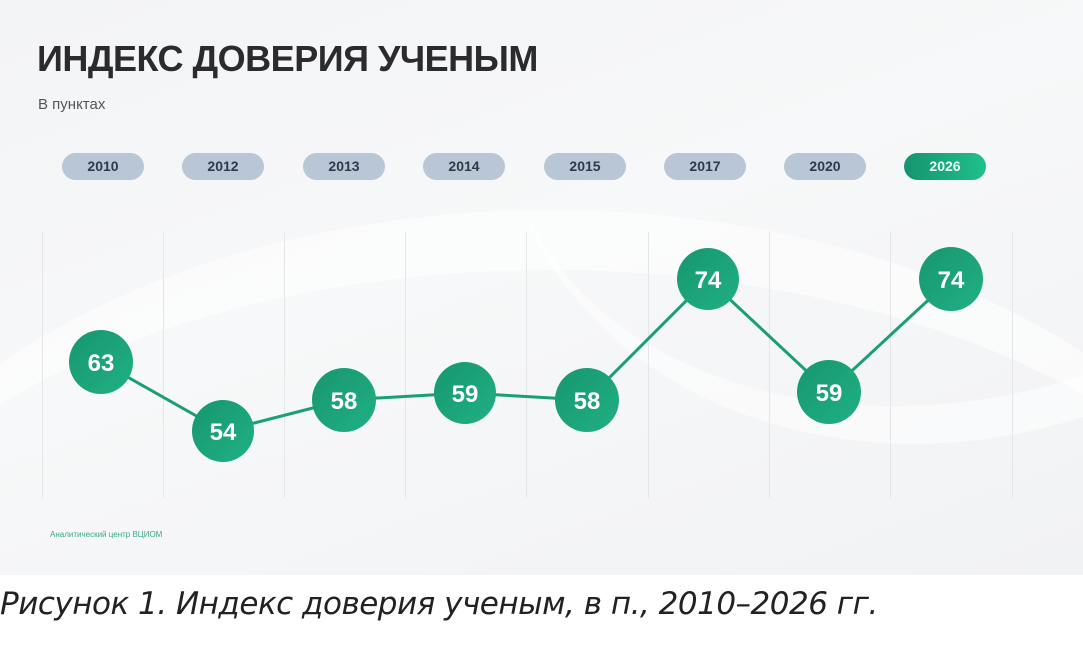 The height and width of the screenshot is (665, 1083). What do you see at coordinates (287, 58) in the screenshot?
I see `chart-title: ИНДЕКС ДОВЕРИЯ УЧЕНЫМ` at bounding box center [287, 58].